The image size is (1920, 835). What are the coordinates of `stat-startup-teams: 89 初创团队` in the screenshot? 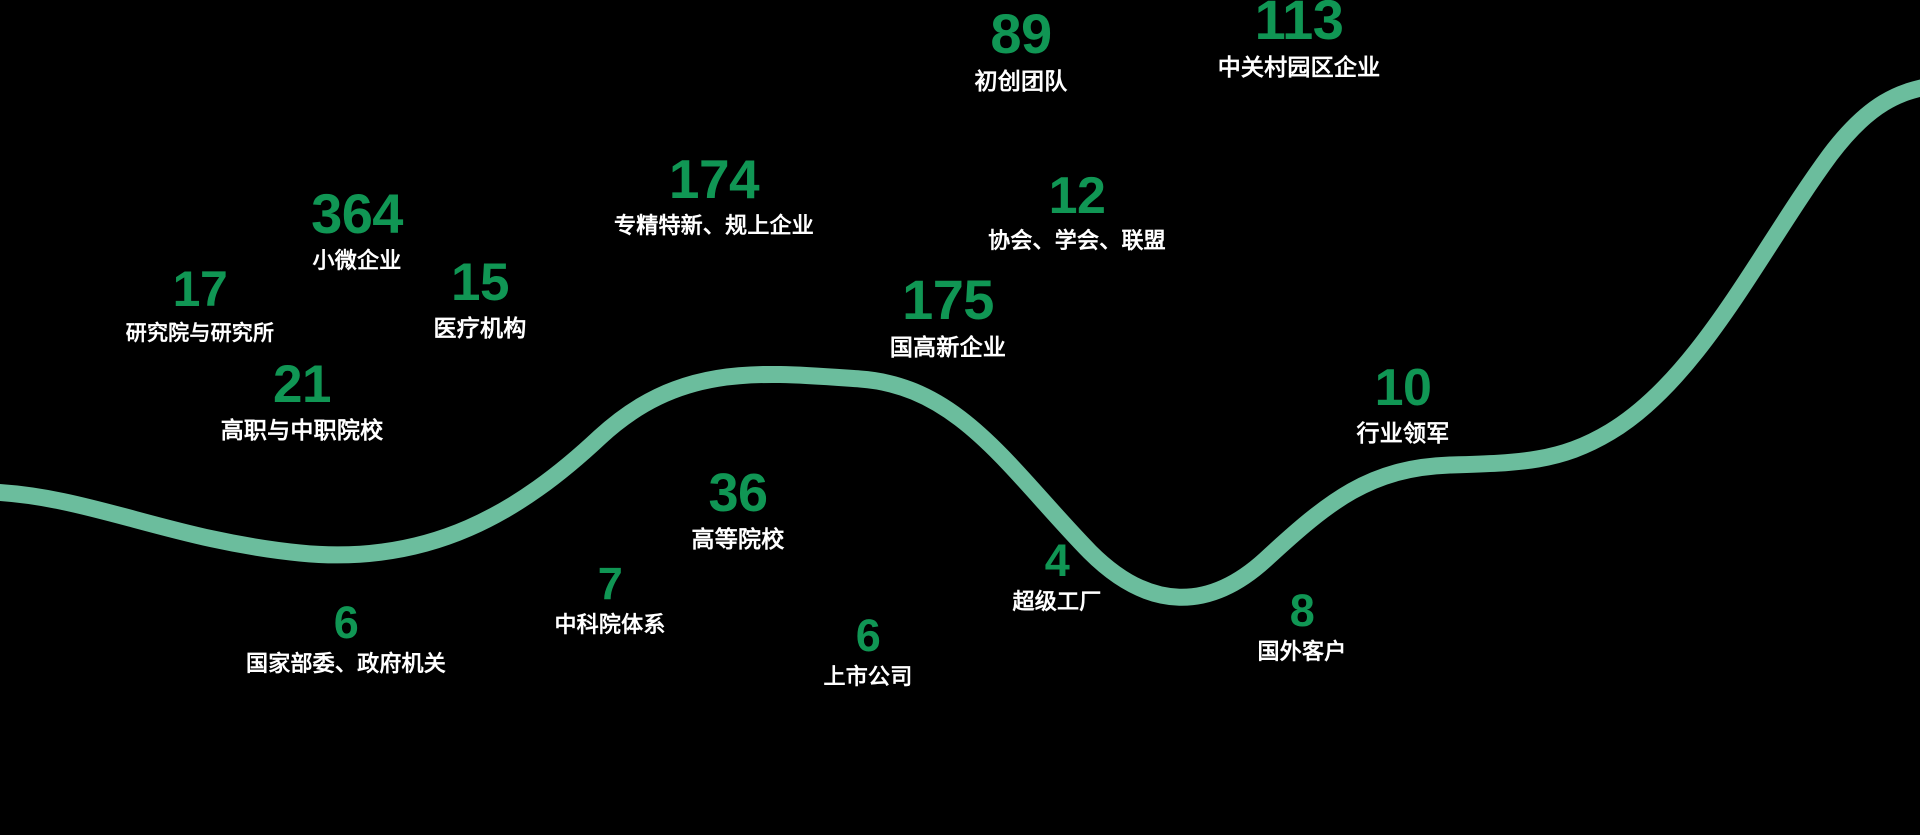 It's located at (1021, 50).